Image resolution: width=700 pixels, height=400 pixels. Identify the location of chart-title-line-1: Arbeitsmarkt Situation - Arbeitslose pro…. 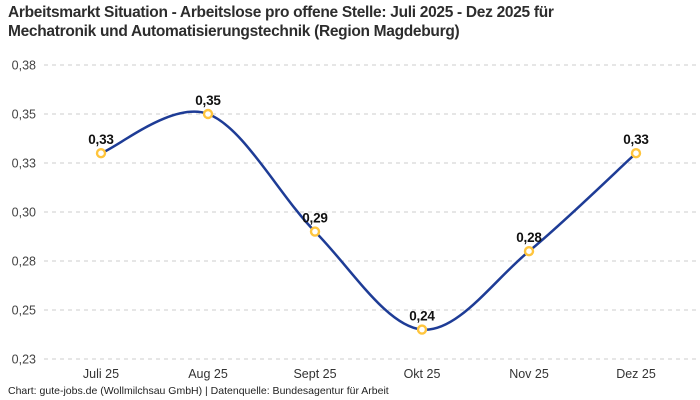
(281, 12).